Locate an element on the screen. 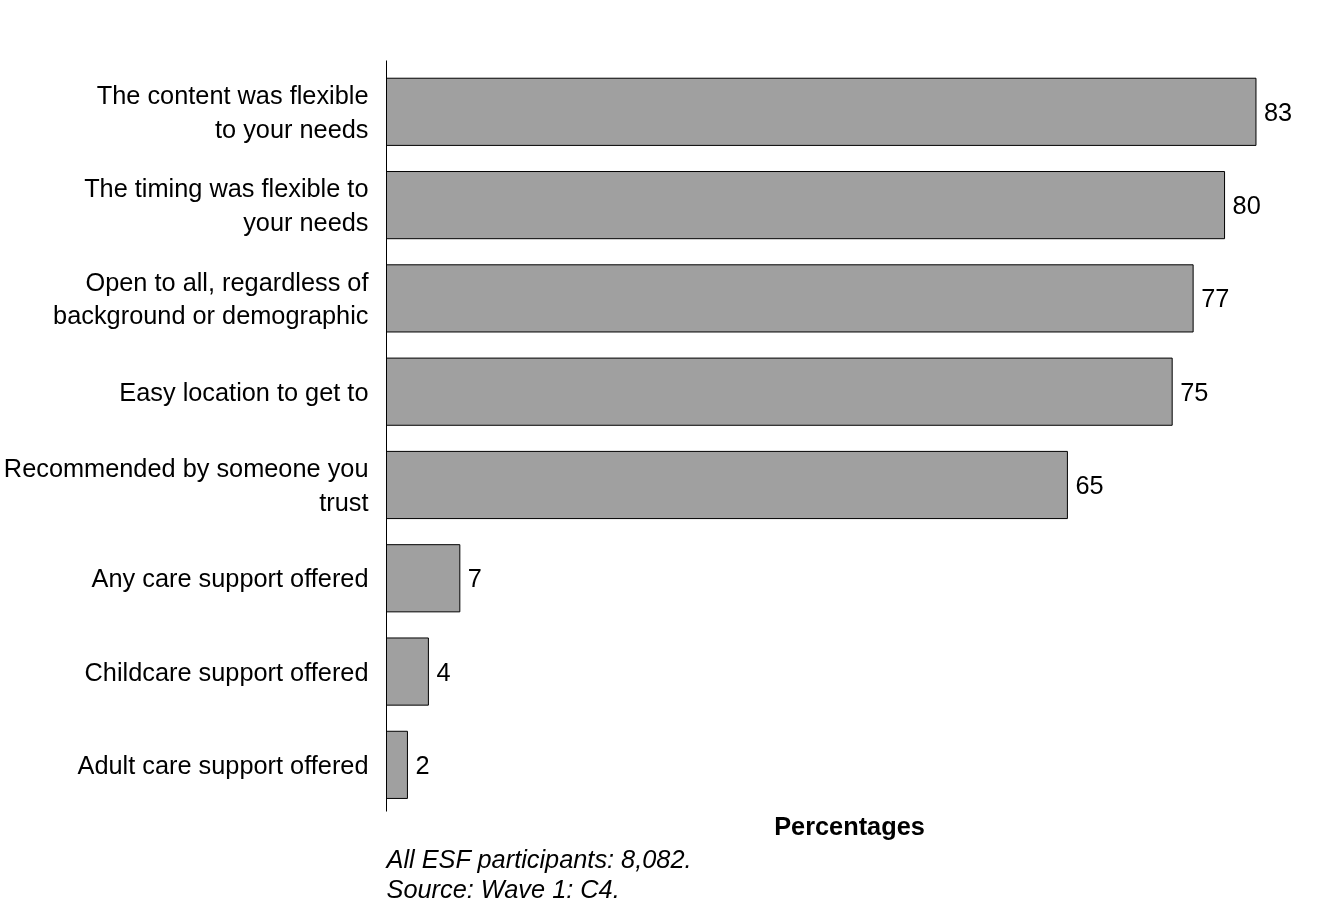 This screenshot has width=1322, height=908. source-note: Source: Wave 1: C4. is located at coordinates (503, 888).